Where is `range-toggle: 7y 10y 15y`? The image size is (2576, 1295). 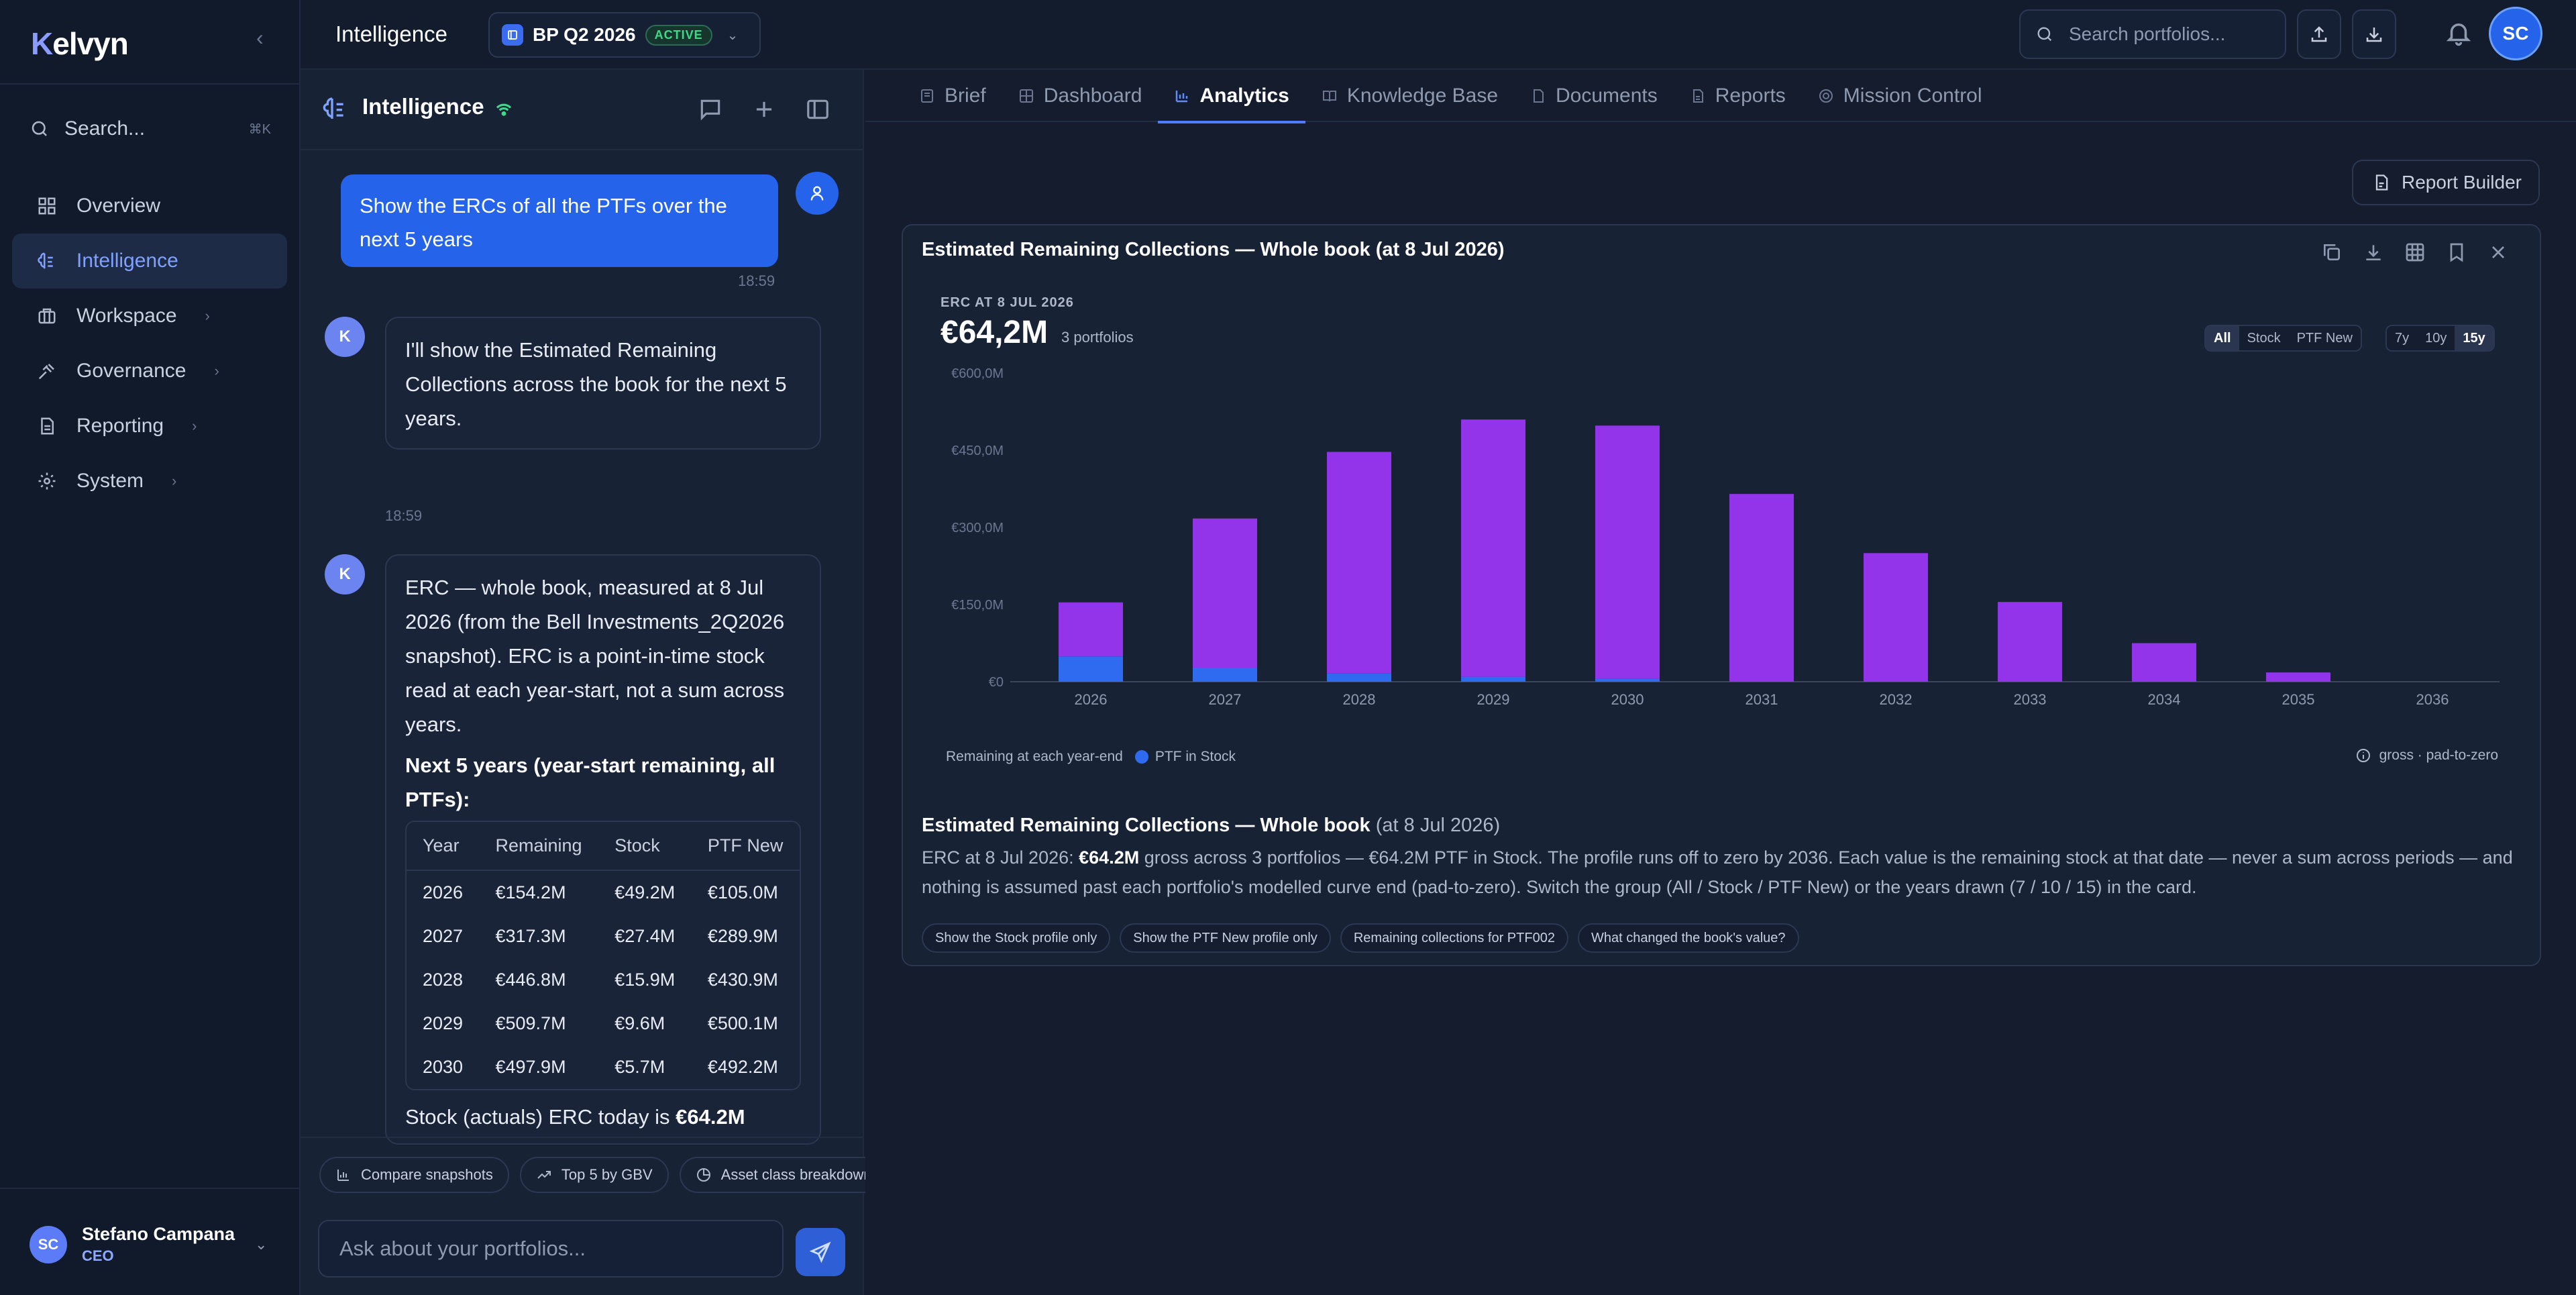
range-toggle: 7y 10y 15y is located at coordinates (2440, 338).